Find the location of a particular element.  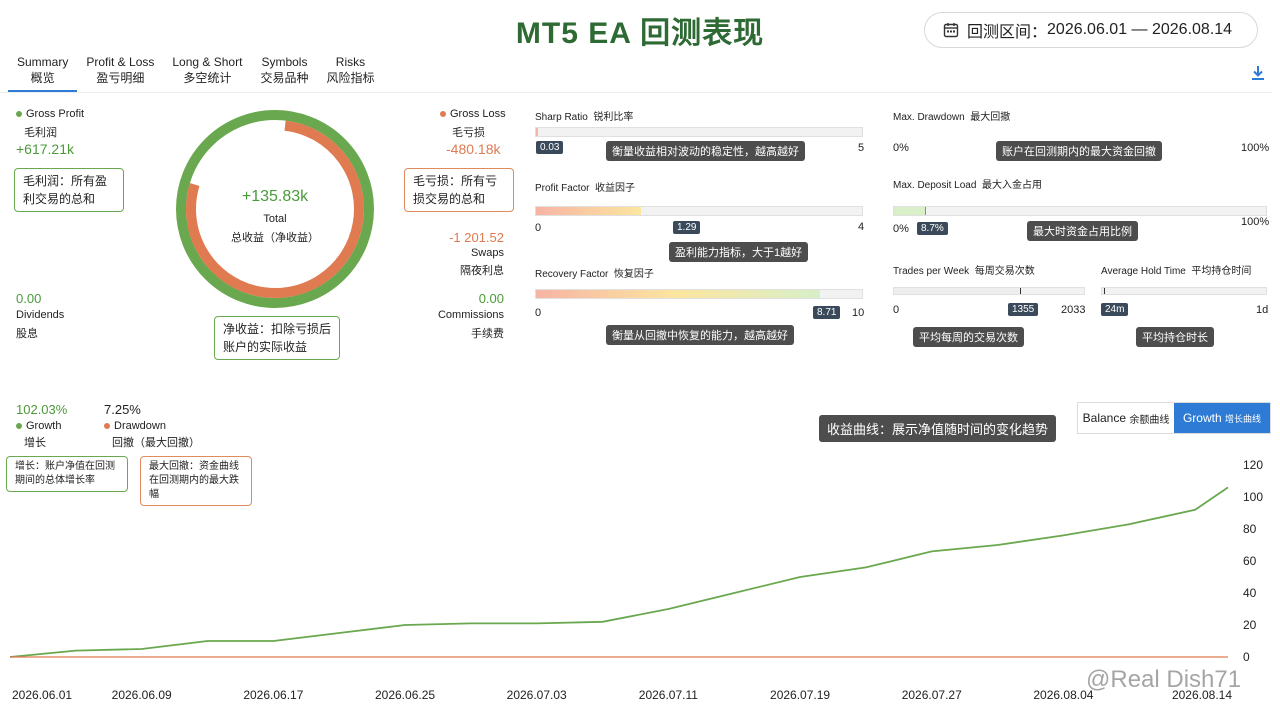

profit-factor-min: 0 is located at coordinates (538, 228).